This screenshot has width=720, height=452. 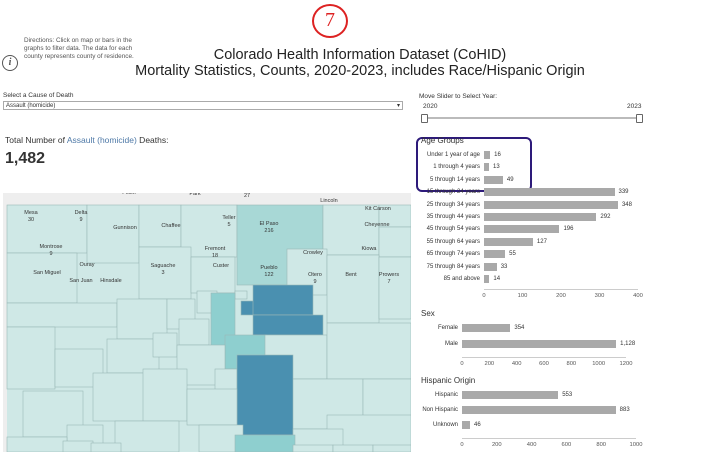 I want to click on county-label-mesa: Mesa, so click(x=31, y=213).